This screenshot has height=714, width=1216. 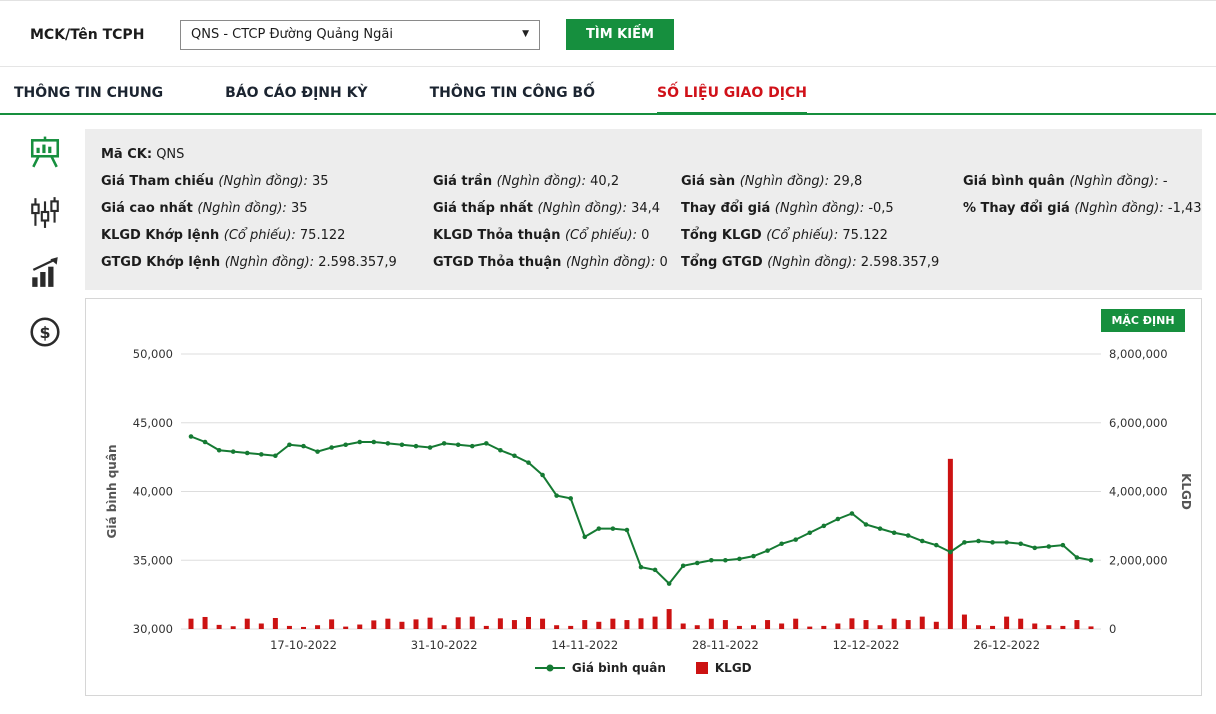 I want to click on info-value: QNS, so click(x=170, y=154).